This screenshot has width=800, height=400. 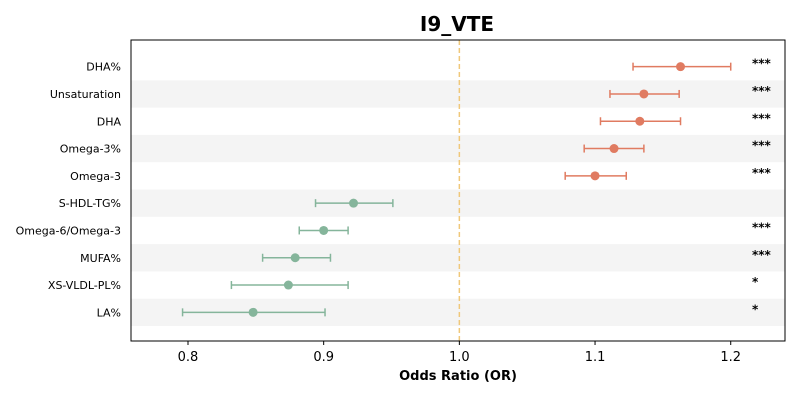 I want to click on x-tick-label: 1.0, so click(x=459, y=357).